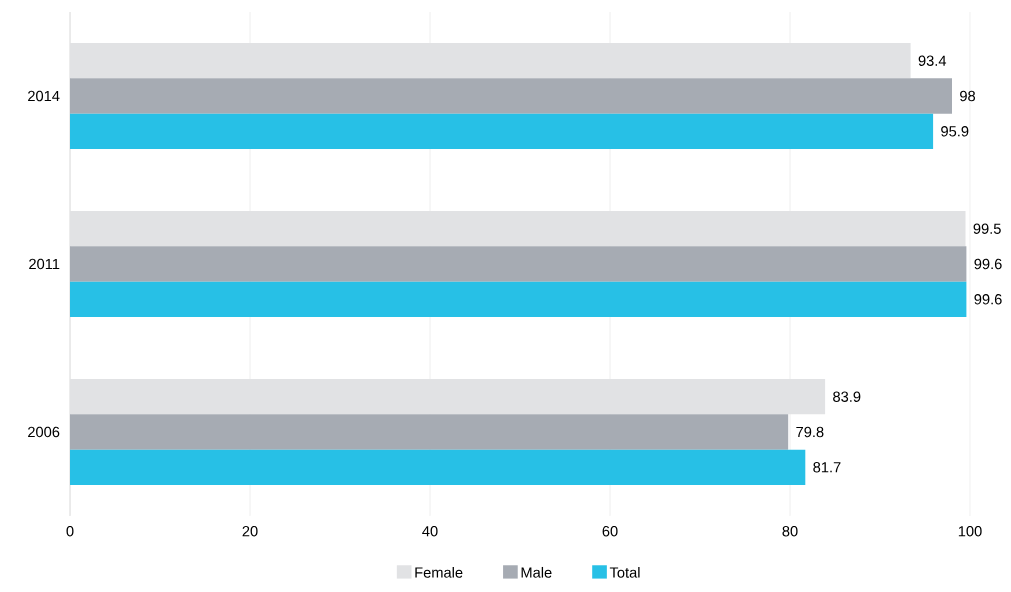  What do you see at coordinates (968, 96) in the screenshot?
I see `data-label: 98` at bounding box center [968, 96].